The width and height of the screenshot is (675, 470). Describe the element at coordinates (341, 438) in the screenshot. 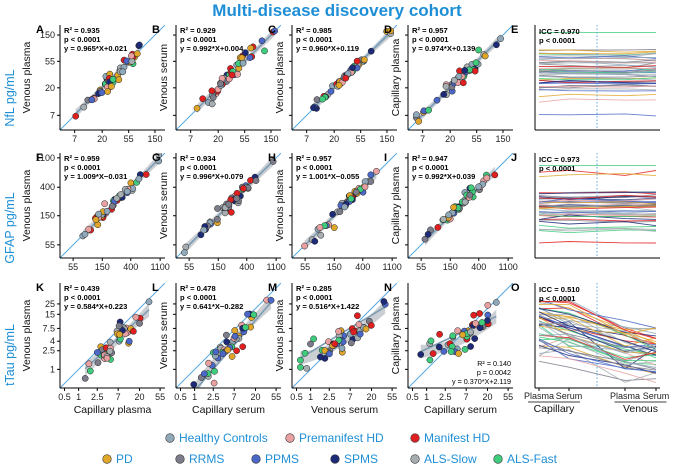

I see `legend-label: Premanifest HD` at that location.